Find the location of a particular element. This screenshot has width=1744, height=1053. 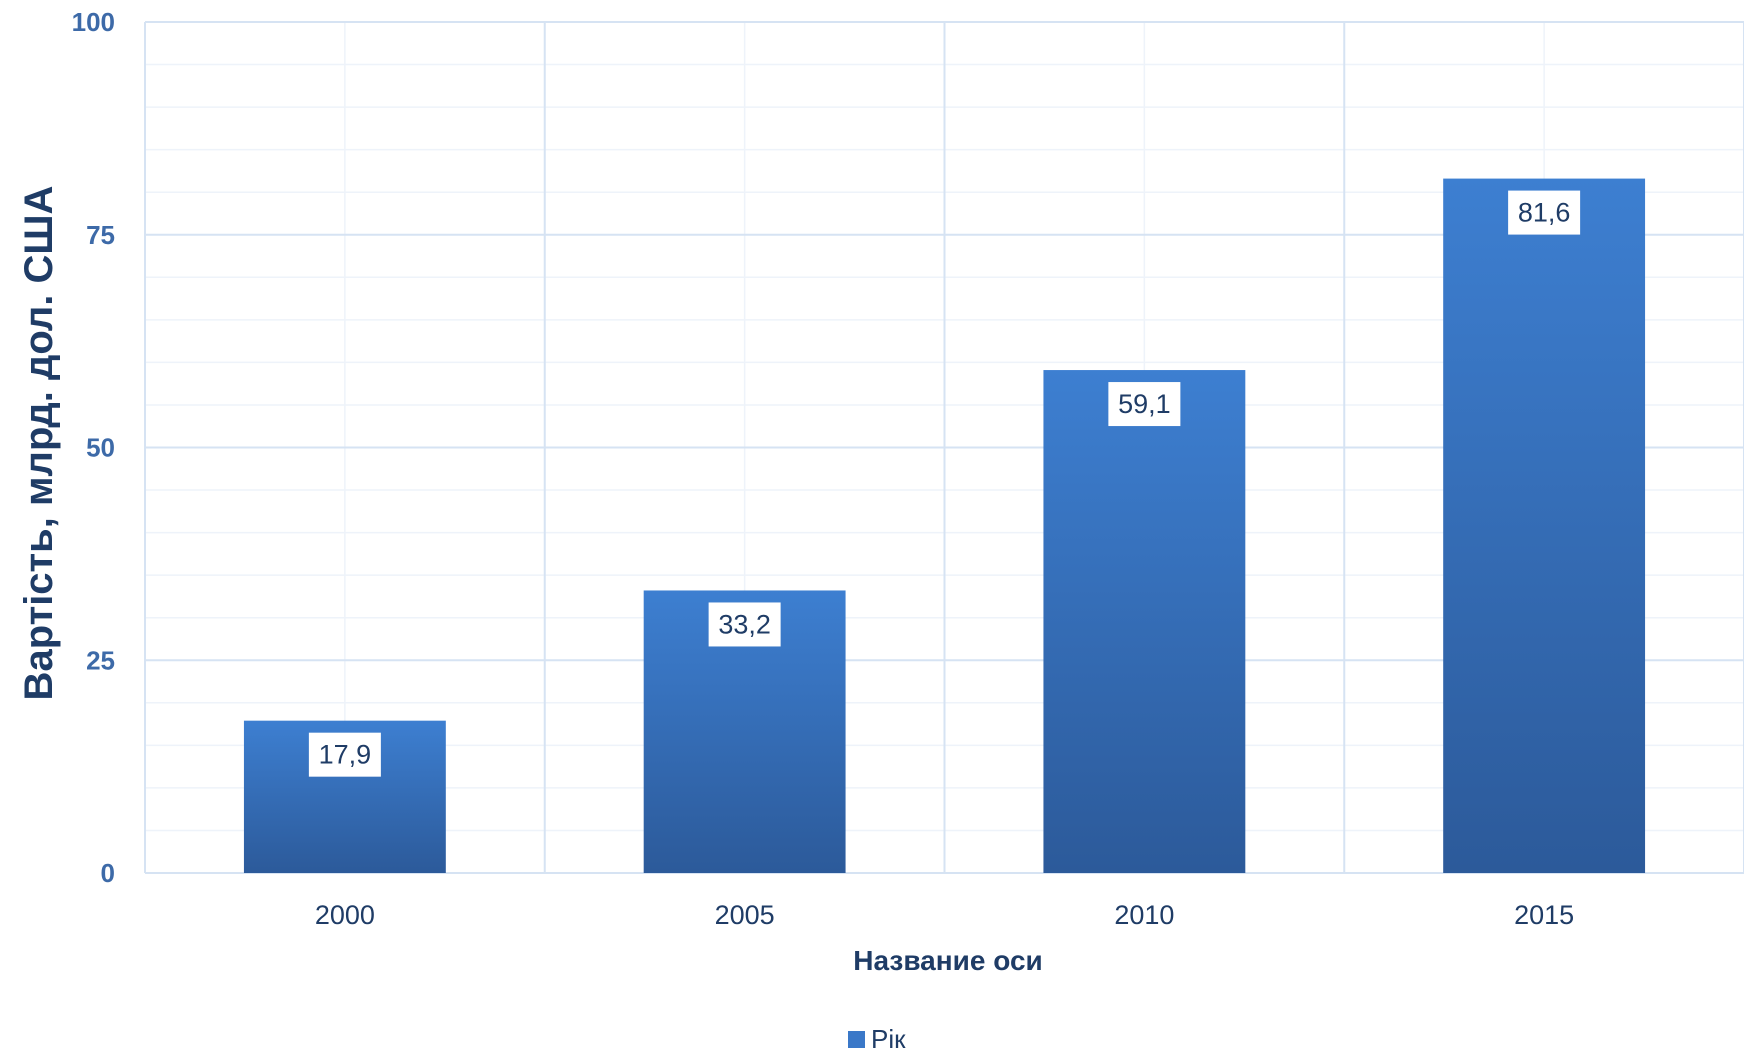

x-tick-label: 2005 is located at coordinates (745, 915).